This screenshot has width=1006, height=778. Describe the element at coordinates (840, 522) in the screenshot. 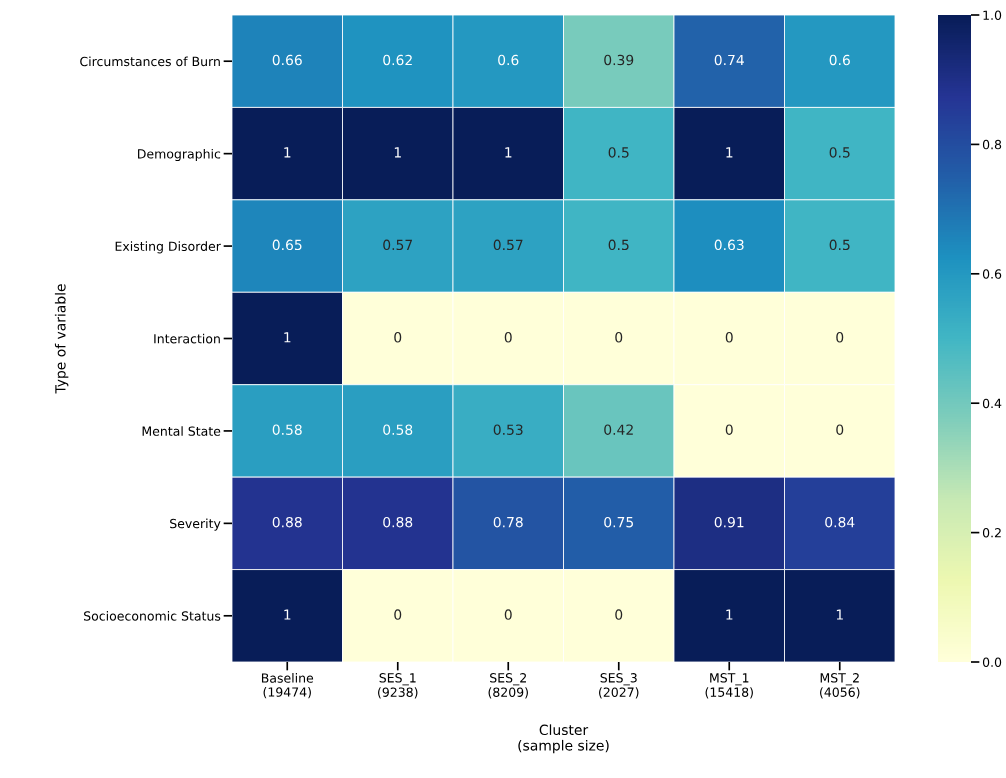

I see `data-label: 0.84` at that location.